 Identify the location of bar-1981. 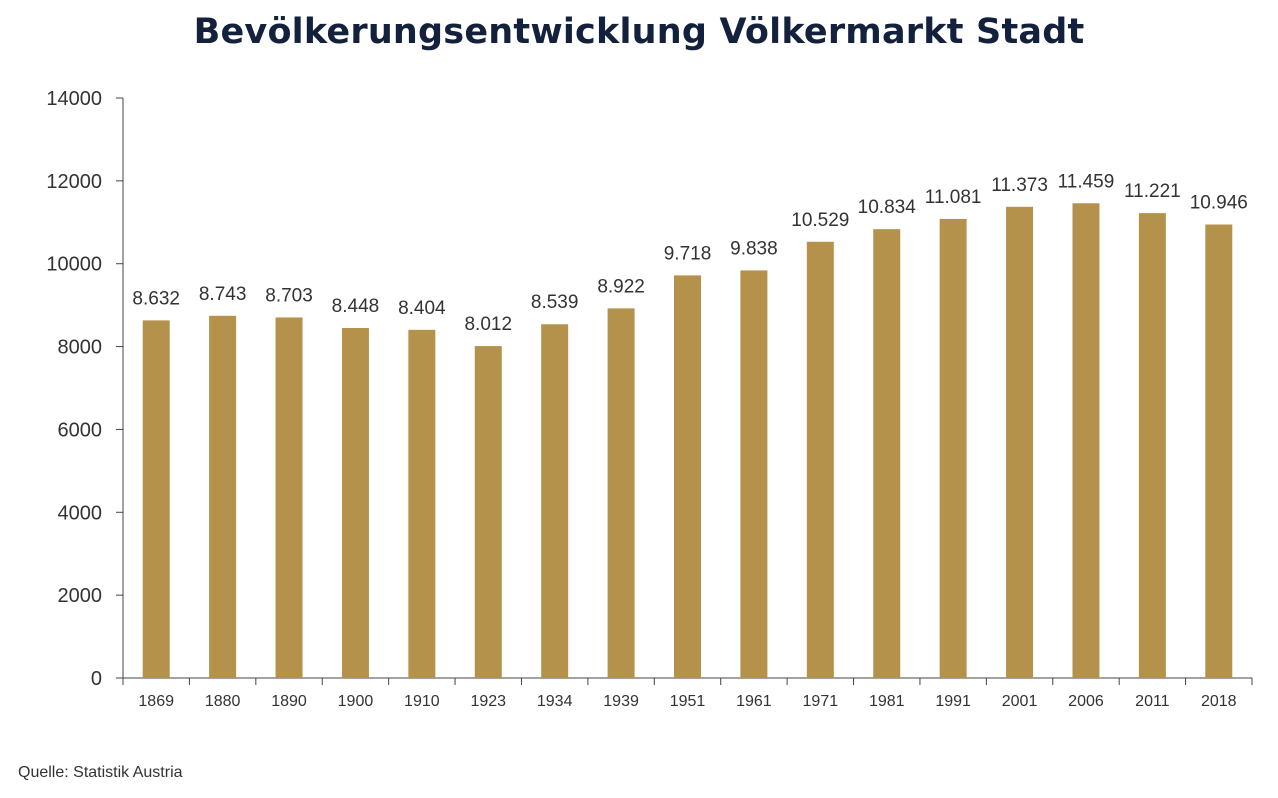
(887, 454).